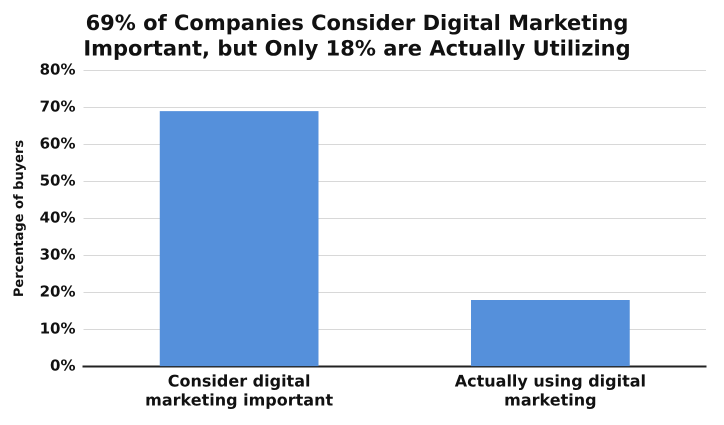  Describe the element at coordinates (58, 106) in the screenshot. I see `y-tick-label: 70%` at that location.